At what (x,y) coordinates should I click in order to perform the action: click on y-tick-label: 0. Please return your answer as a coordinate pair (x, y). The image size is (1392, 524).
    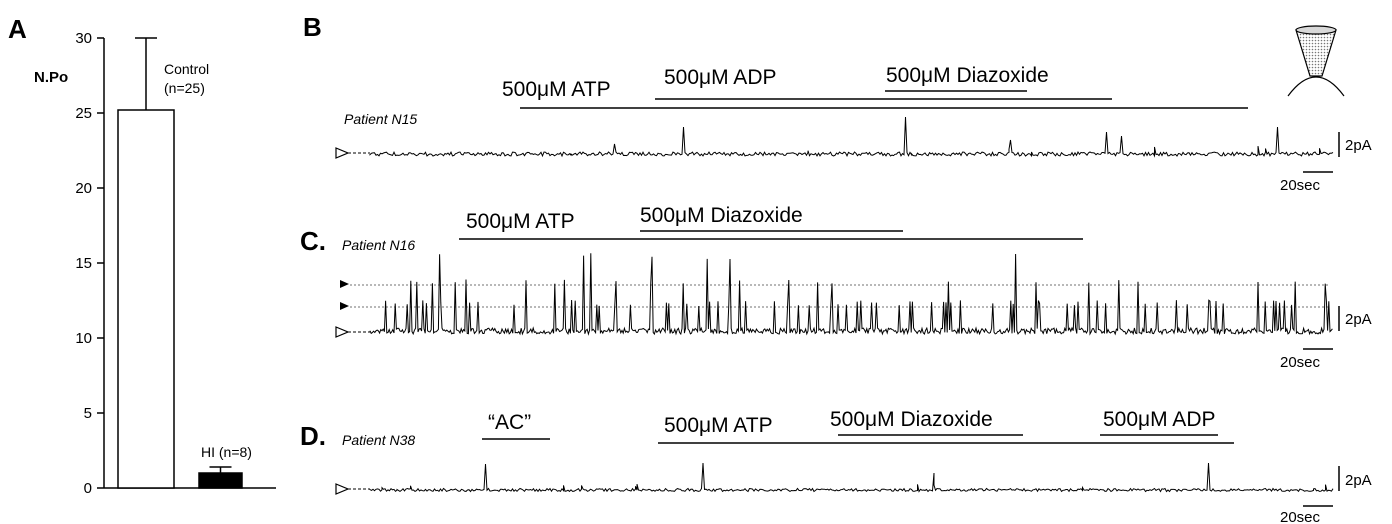
    Looking at the image, I should click on (88, 488).